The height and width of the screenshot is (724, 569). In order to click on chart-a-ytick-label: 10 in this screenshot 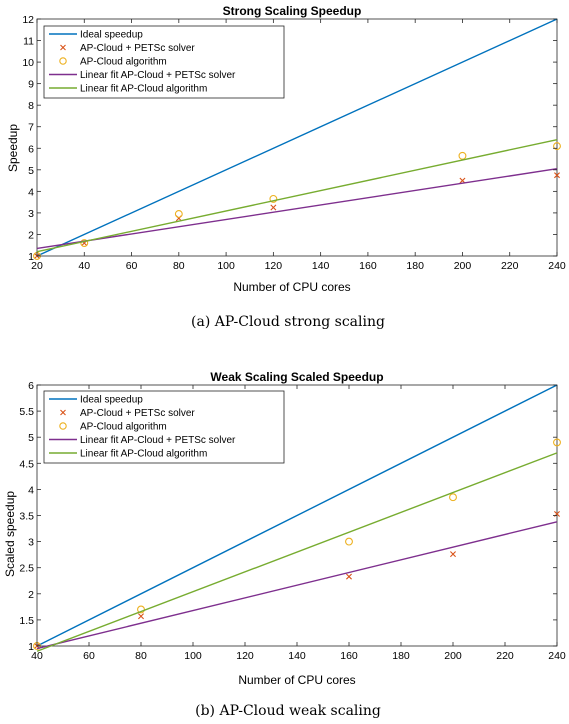, I will do `click(28, 63)`.